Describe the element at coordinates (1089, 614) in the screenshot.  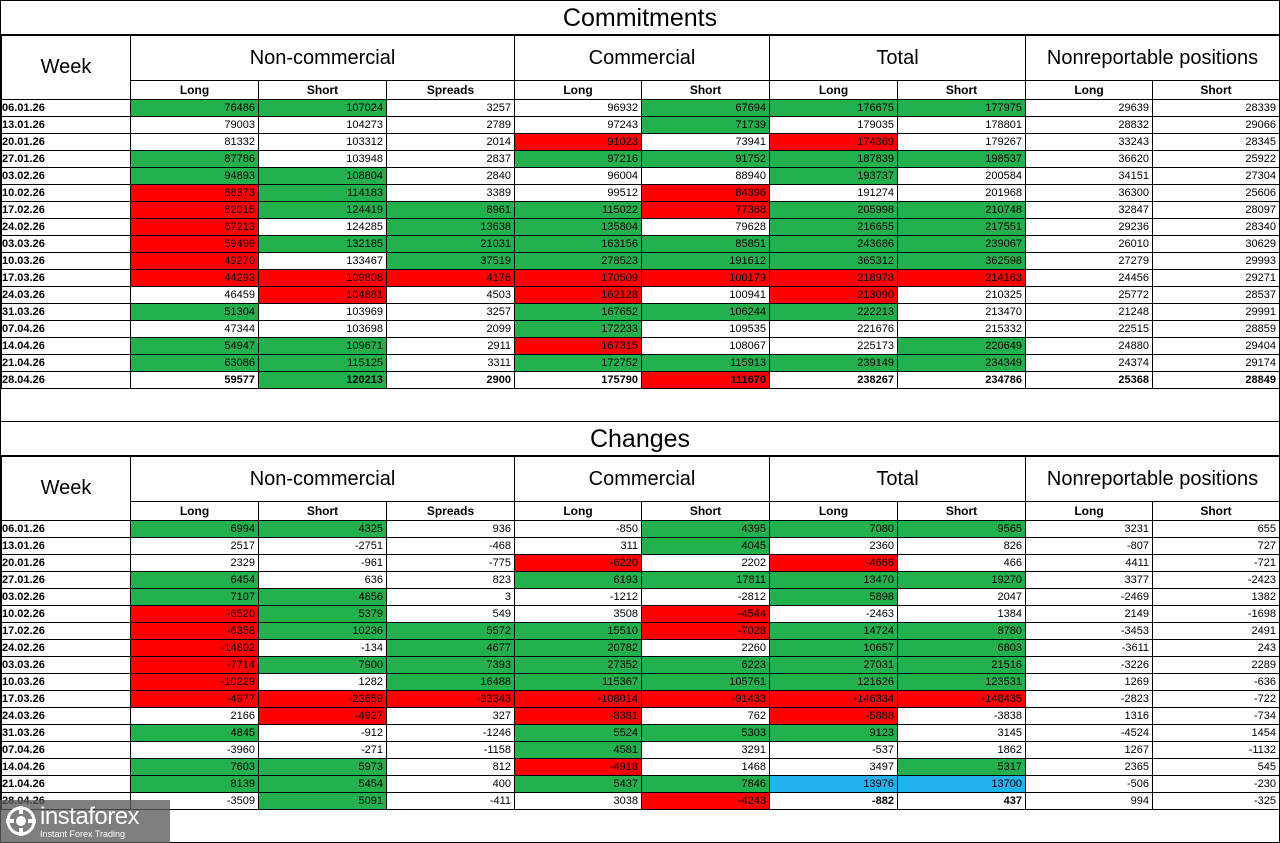
I see `value-cell: 2149` at that location.